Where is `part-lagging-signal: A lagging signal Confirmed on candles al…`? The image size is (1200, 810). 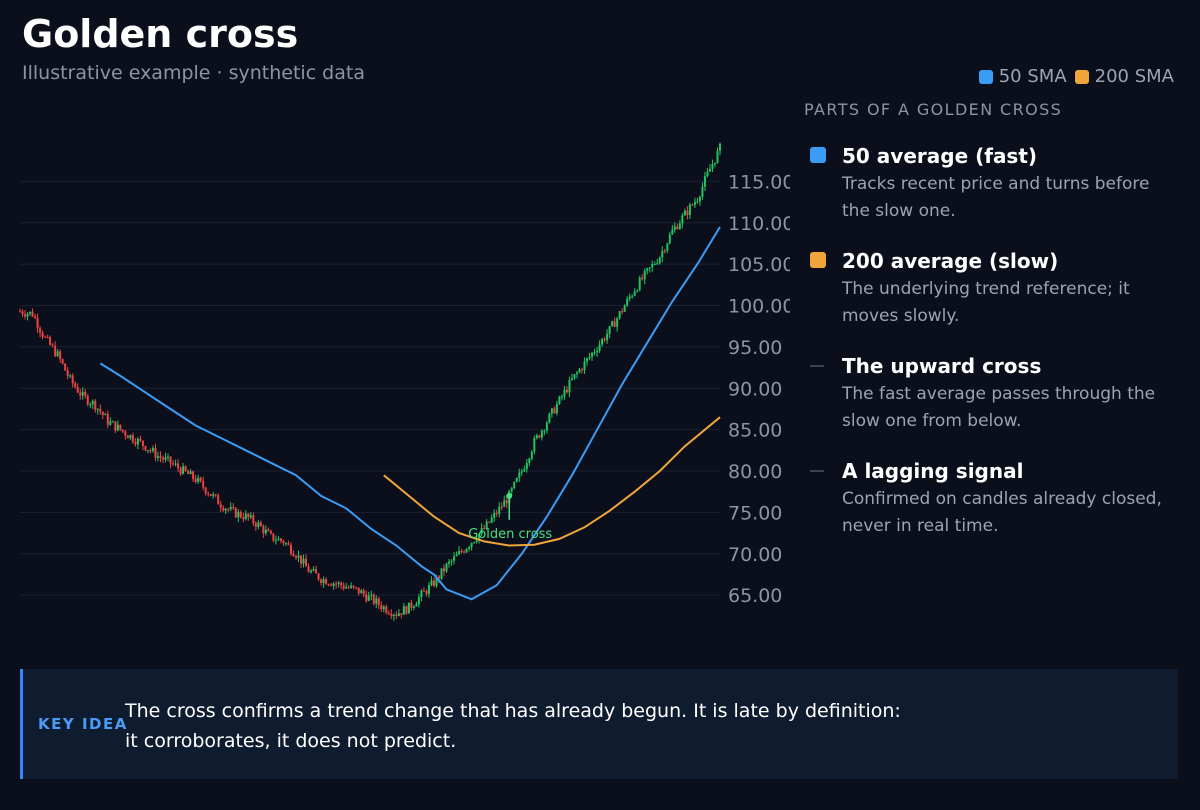 part-lagging-signal: A lagging signal Confirmed on candles al… is located at coordinates (989, 498).